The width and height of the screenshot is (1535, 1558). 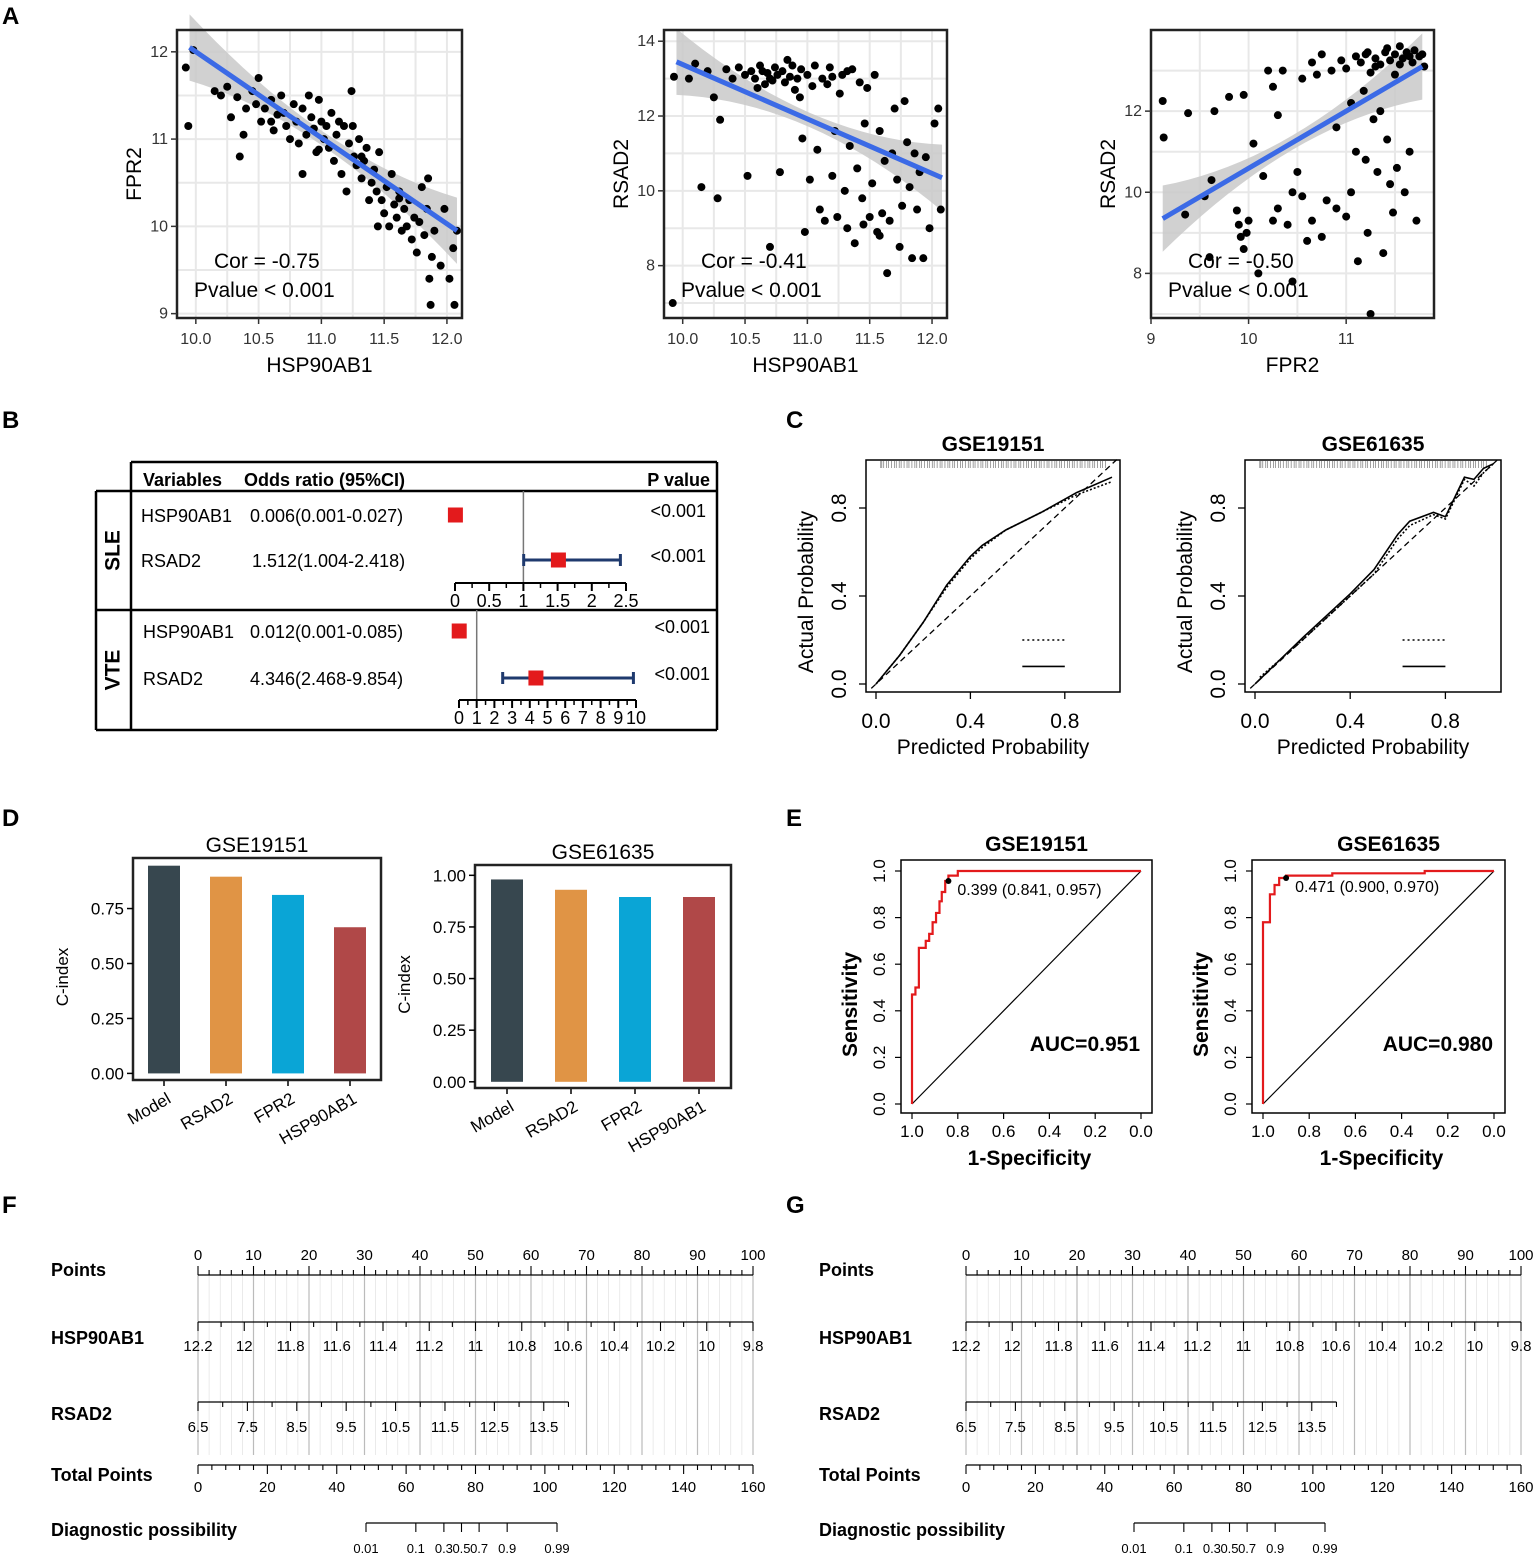 I want to click on y-tick-label: 0.0, so click(x=1230, y=1104).